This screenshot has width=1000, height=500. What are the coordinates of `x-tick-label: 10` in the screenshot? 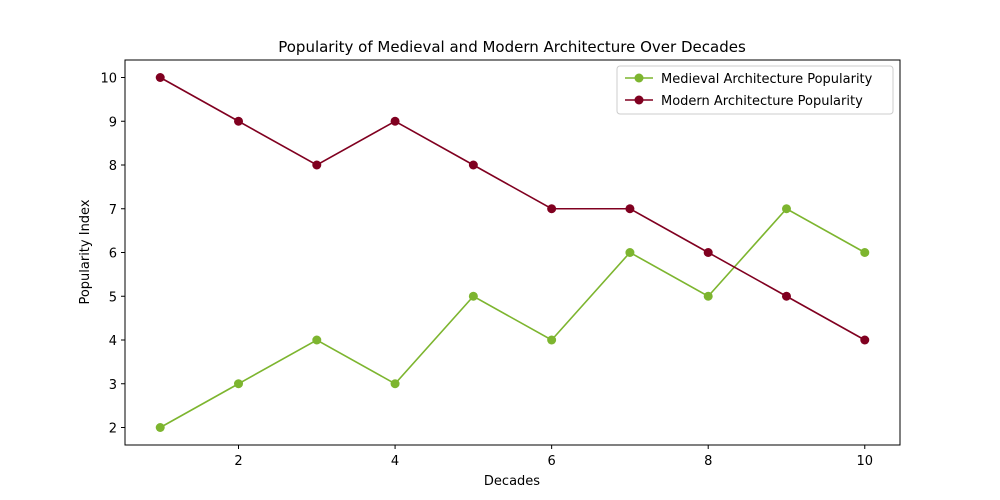 It's located at (864, 461).